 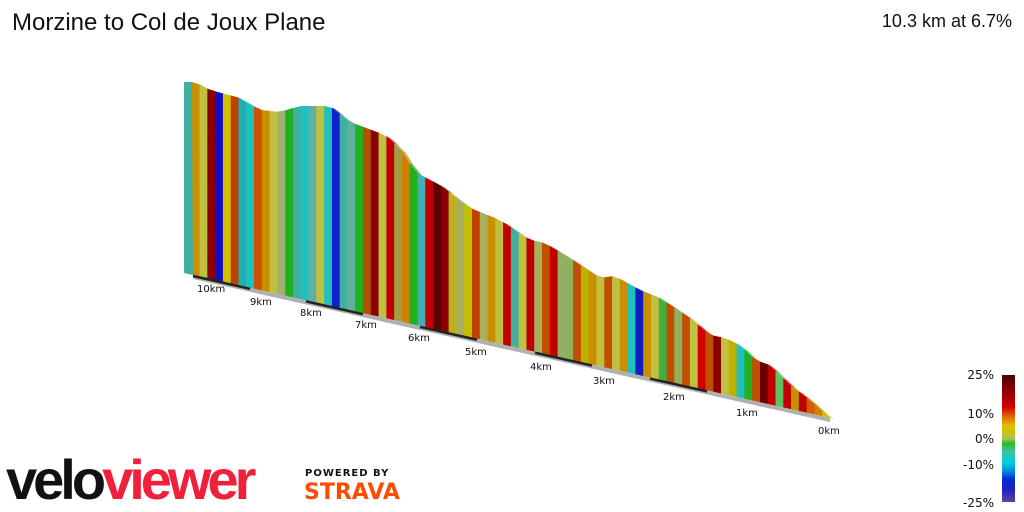 What do you see at coordinates (211, 289) in the screenshot?
I see `x-tick-label: 10km` at bounding box center [211, 289].